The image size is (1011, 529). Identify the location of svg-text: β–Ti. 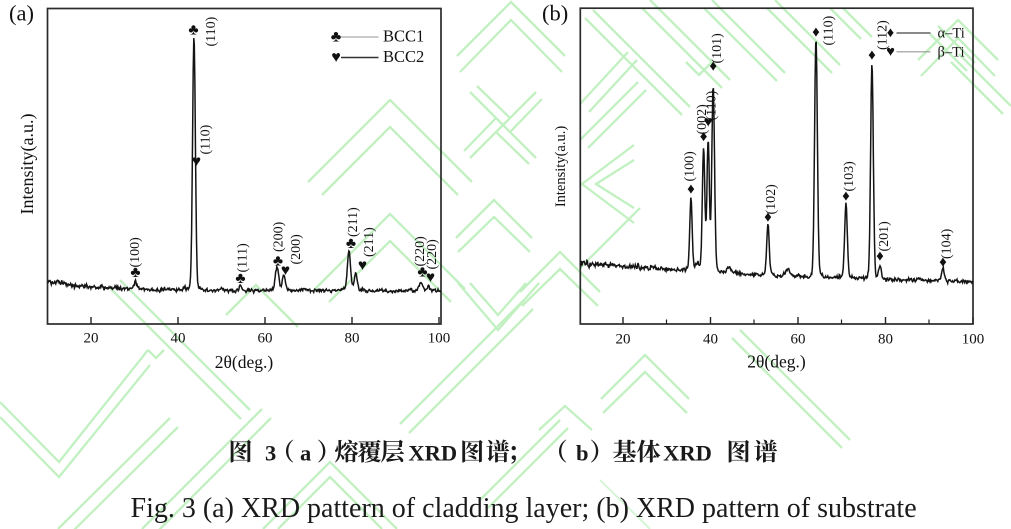
(951, 53).